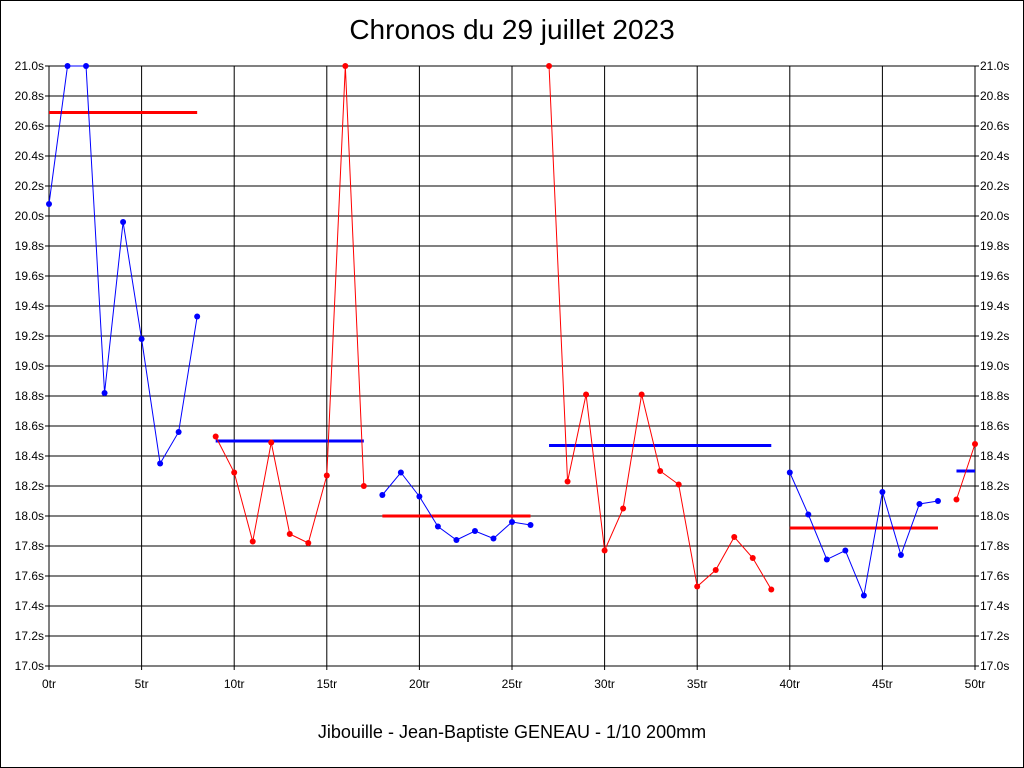  I want to click on y-tick-label-left: 20.0s, so click(29, 216).